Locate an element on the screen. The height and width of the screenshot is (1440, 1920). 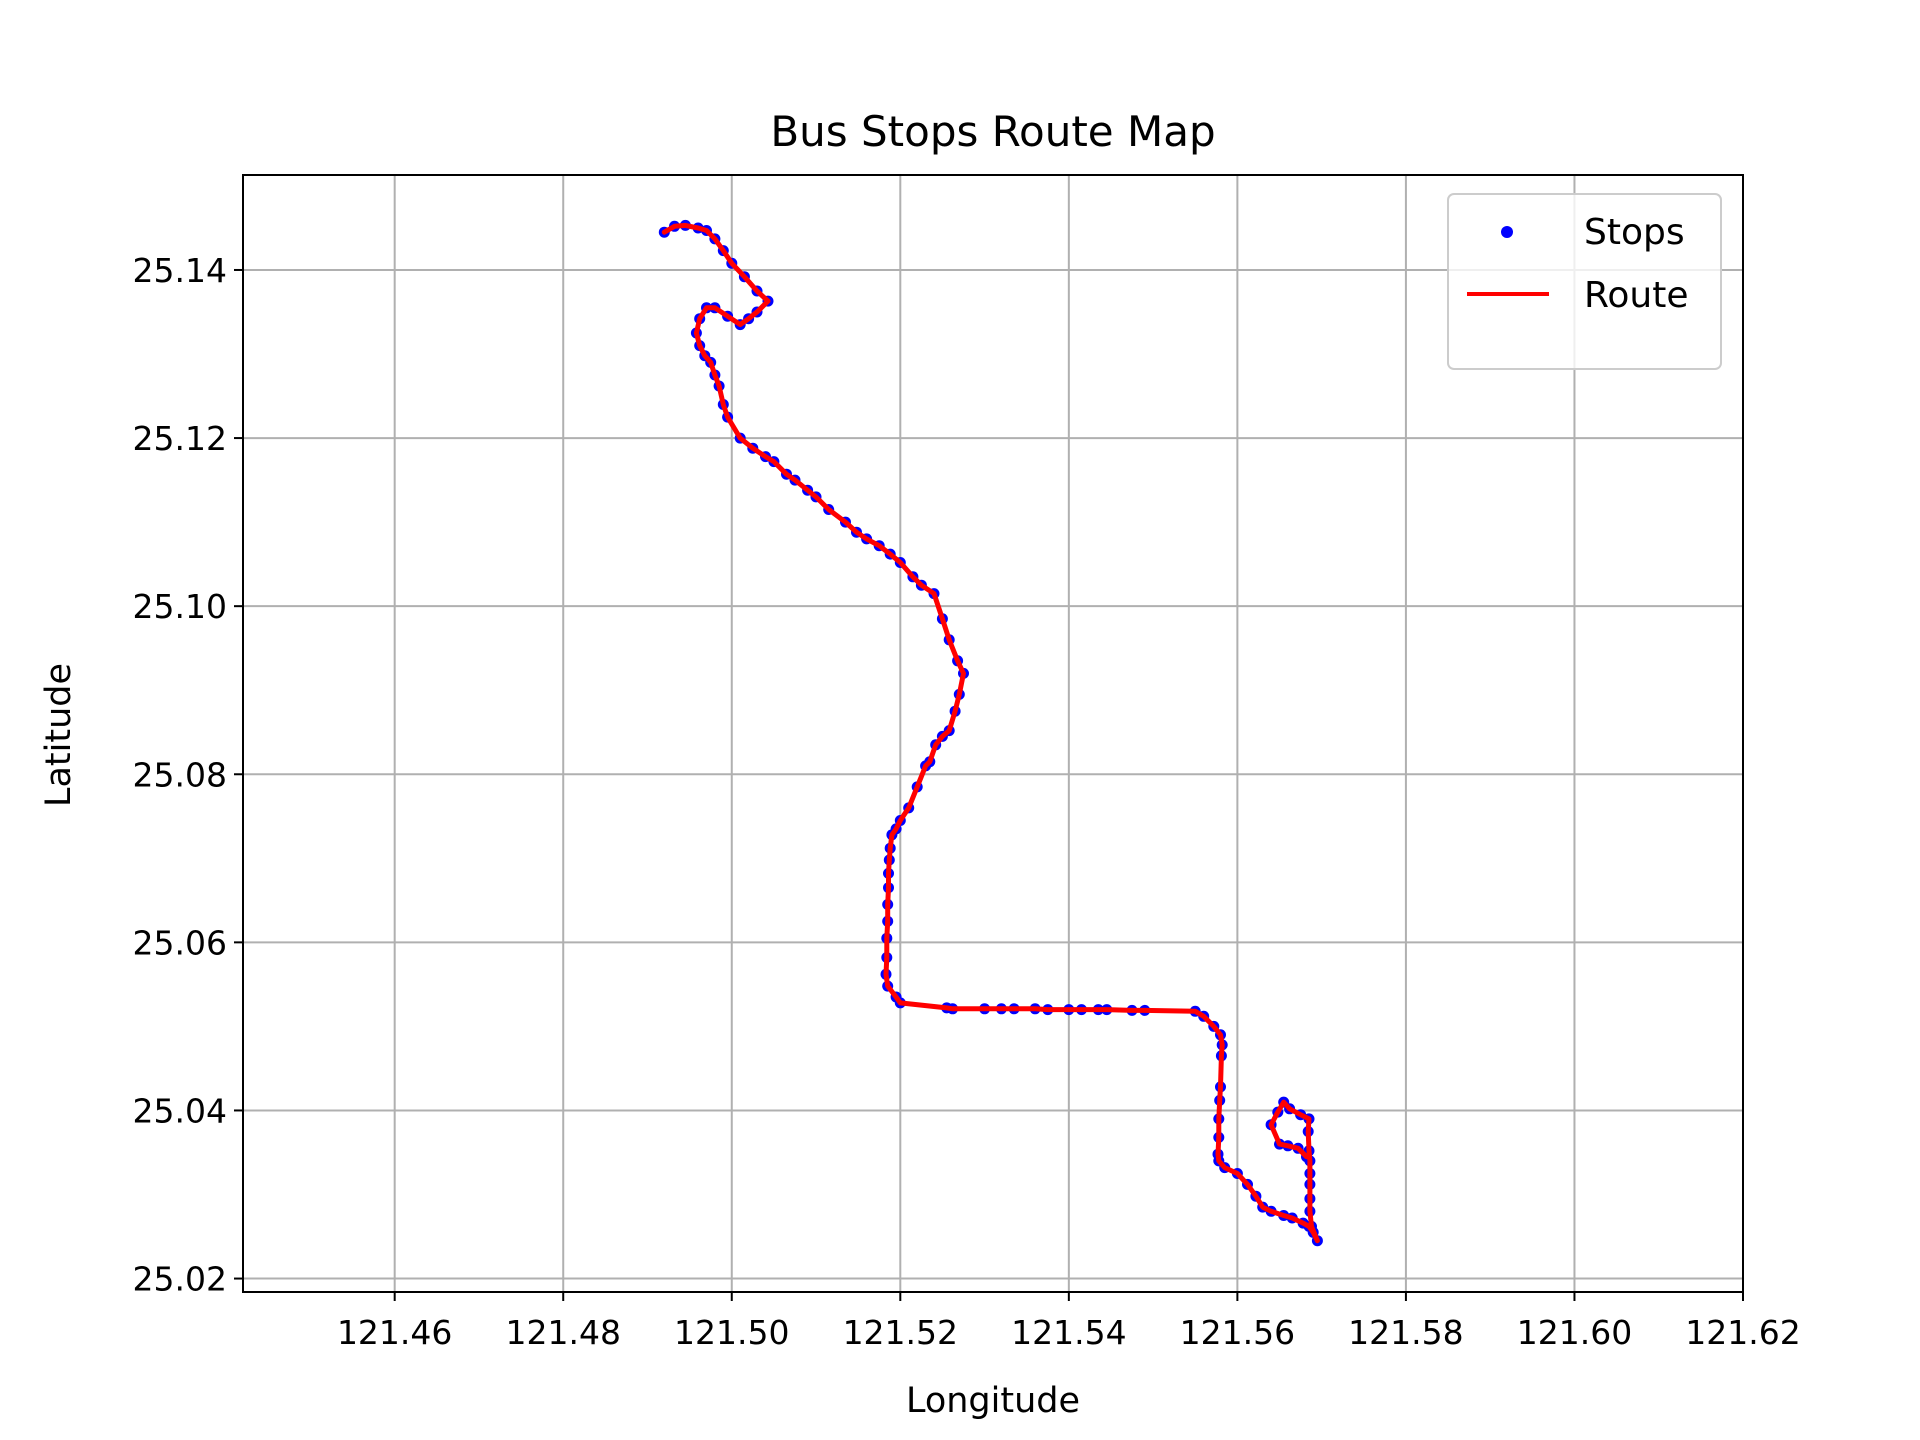
x-tick-label: 121.50 is located at coordinates (731, 1332).